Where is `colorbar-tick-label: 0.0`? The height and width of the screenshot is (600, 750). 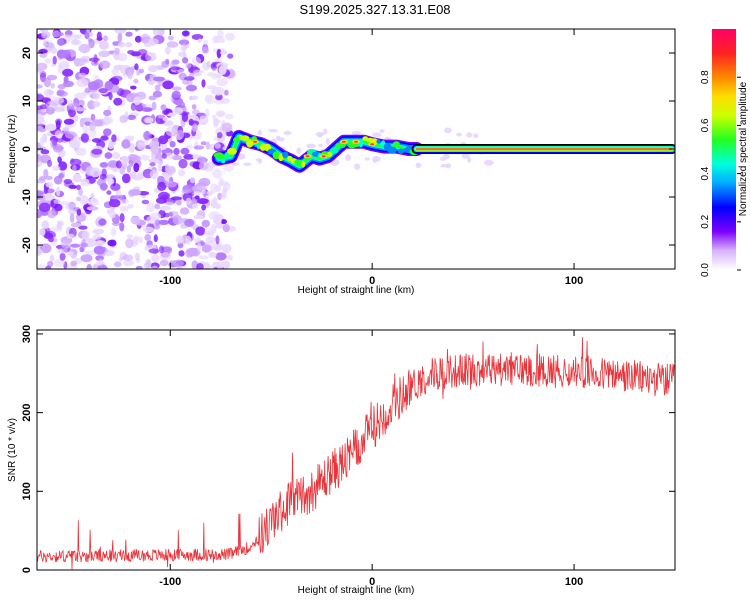
colorbar-tick-label: 0.0 is located at coordinates (705, 270).